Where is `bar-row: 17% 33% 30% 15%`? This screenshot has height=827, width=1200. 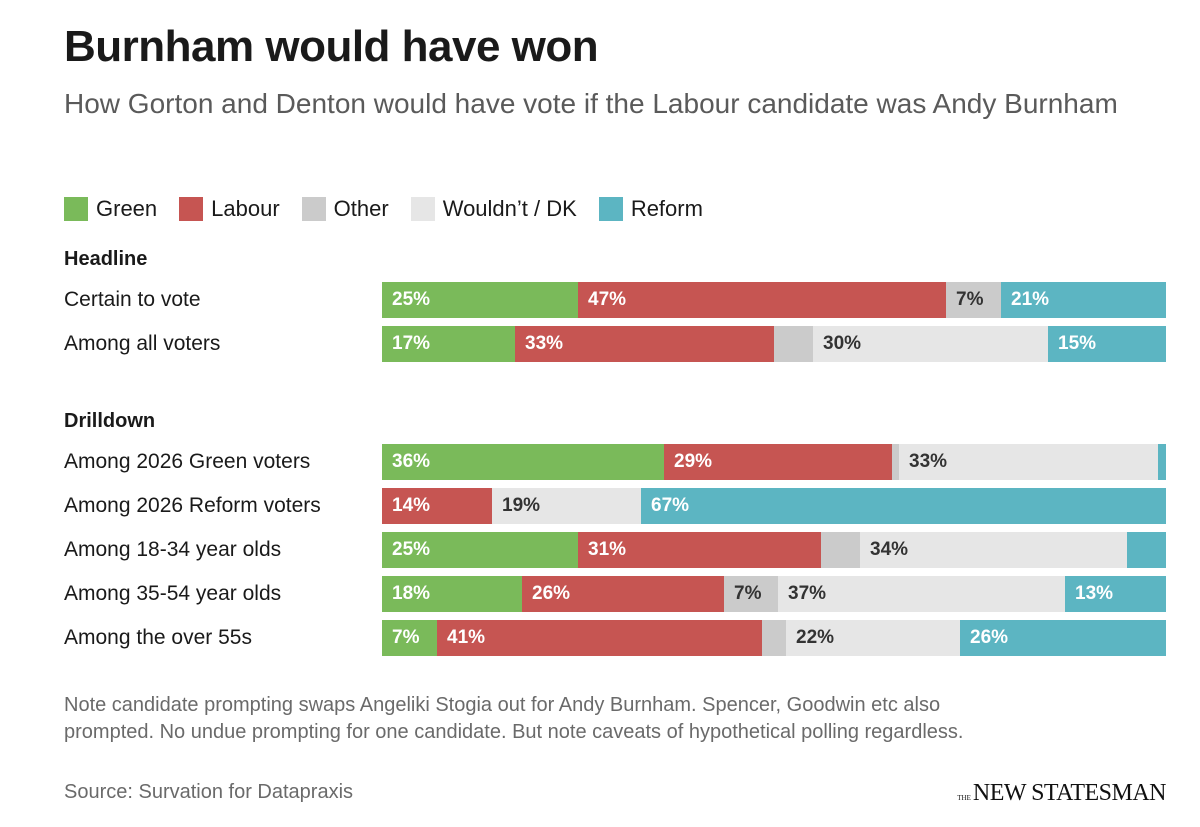
bar-row: 17% 33% 30% 15% is located at coordinates (774, 344).